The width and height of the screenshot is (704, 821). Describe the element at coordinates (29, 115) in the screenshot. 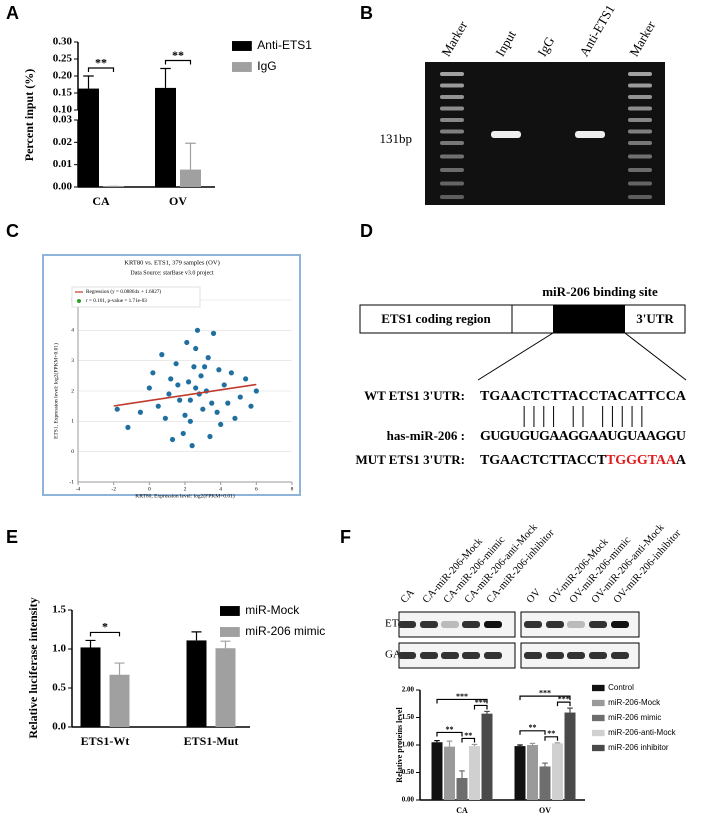

I see `y-axis-label: Percent input (%)` at that location.